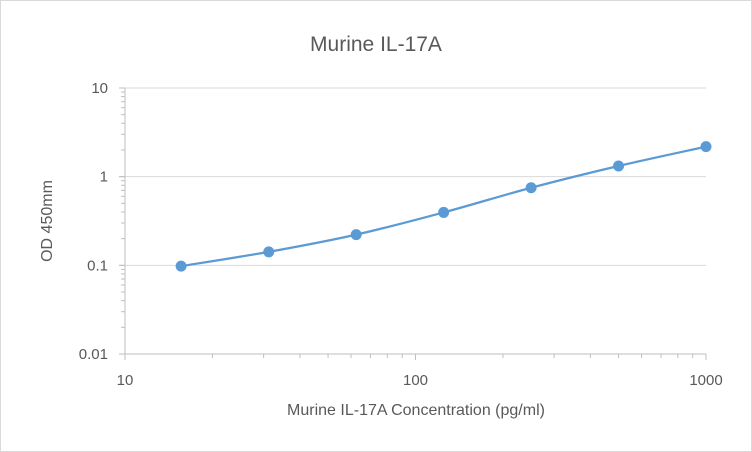  What do you see at coordinates (99, 88) in the screenshot?
I see `y-tick-label-3: 10` at bounding box center [99, 88].